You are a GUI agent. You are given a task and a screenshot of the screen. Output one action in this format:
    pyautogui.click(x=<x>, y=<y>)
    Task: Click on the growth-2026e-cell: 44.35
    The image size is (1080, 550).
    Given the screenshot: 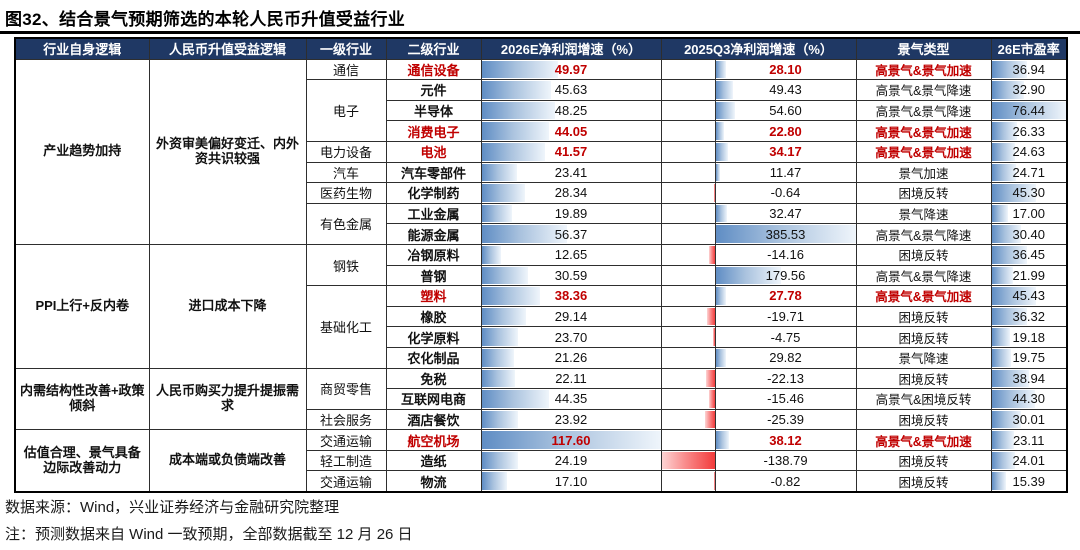 What is the action you would take?
    pyautogui.click(x=571, y=399)
    